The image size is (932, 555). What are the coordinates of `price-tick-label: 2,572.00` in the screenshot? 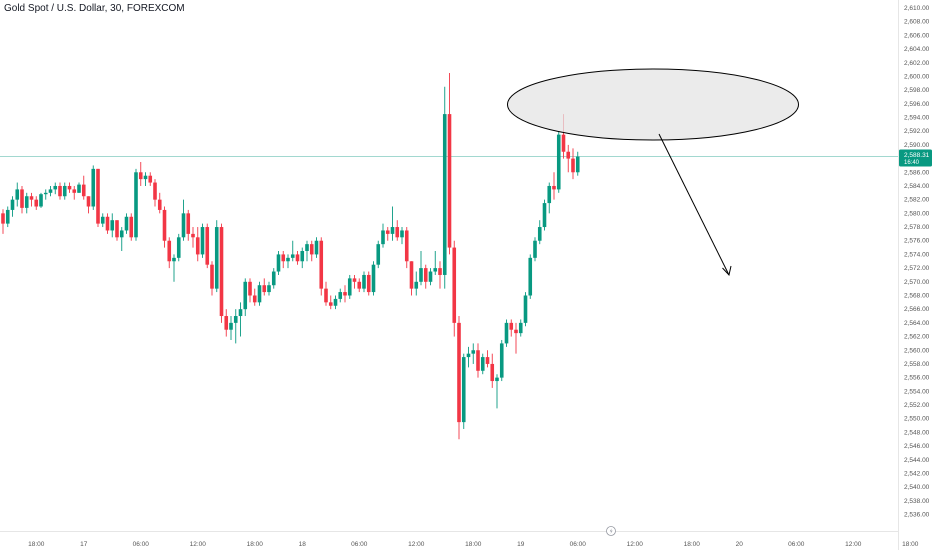 It's located at (917, 268).